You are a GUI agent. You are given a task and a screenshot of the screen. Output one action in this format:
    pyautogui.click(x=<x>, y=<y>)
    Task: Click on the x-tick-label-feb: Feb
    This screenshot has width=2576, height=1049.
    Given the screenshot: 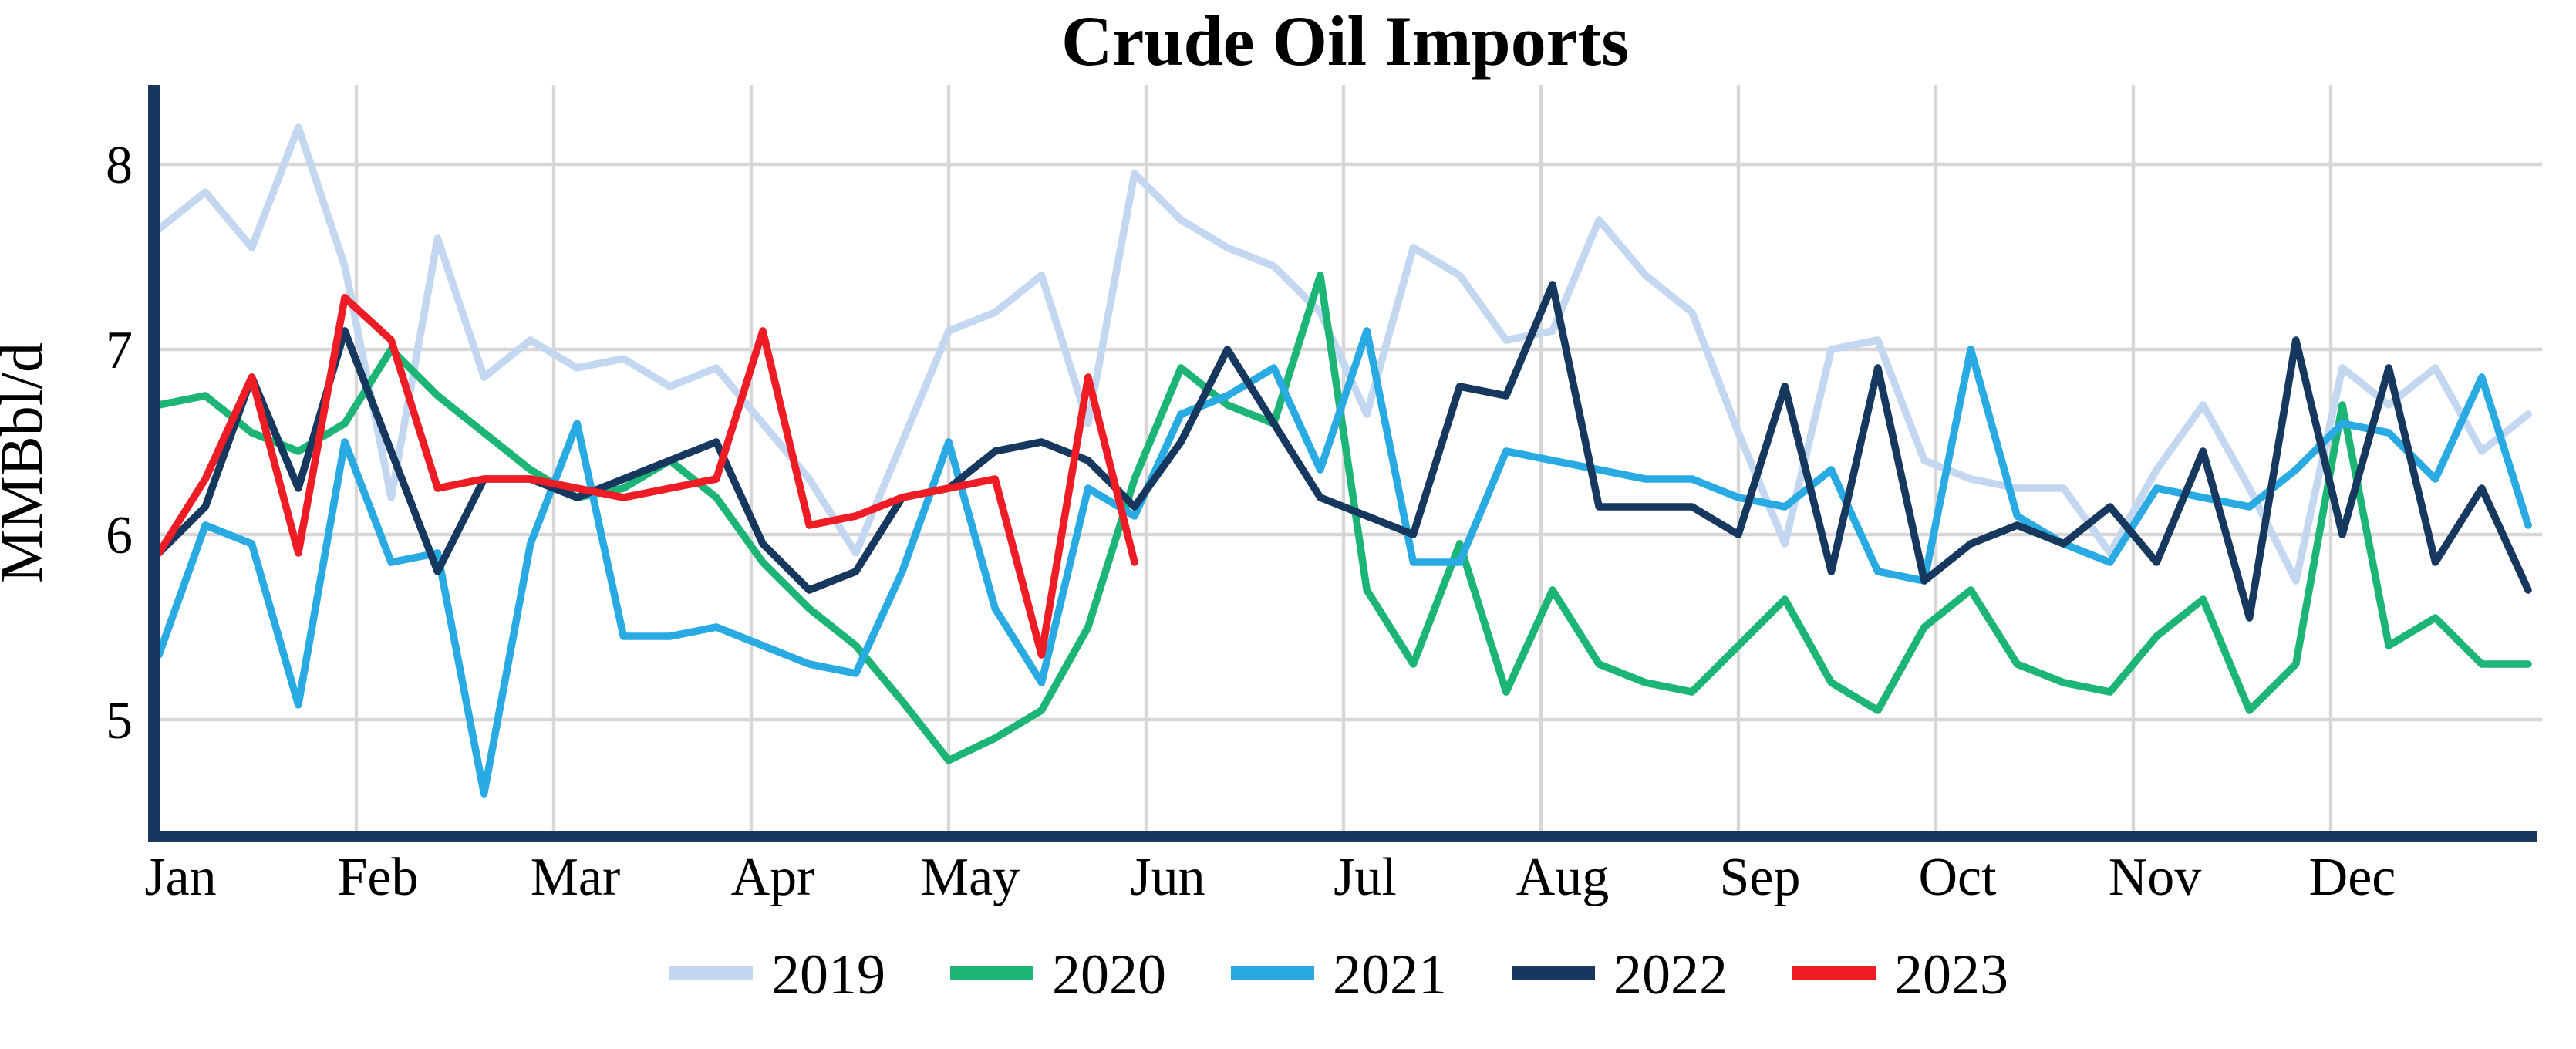 What is the action you would take?
    pyautogui.click(x=378, y=877)
    